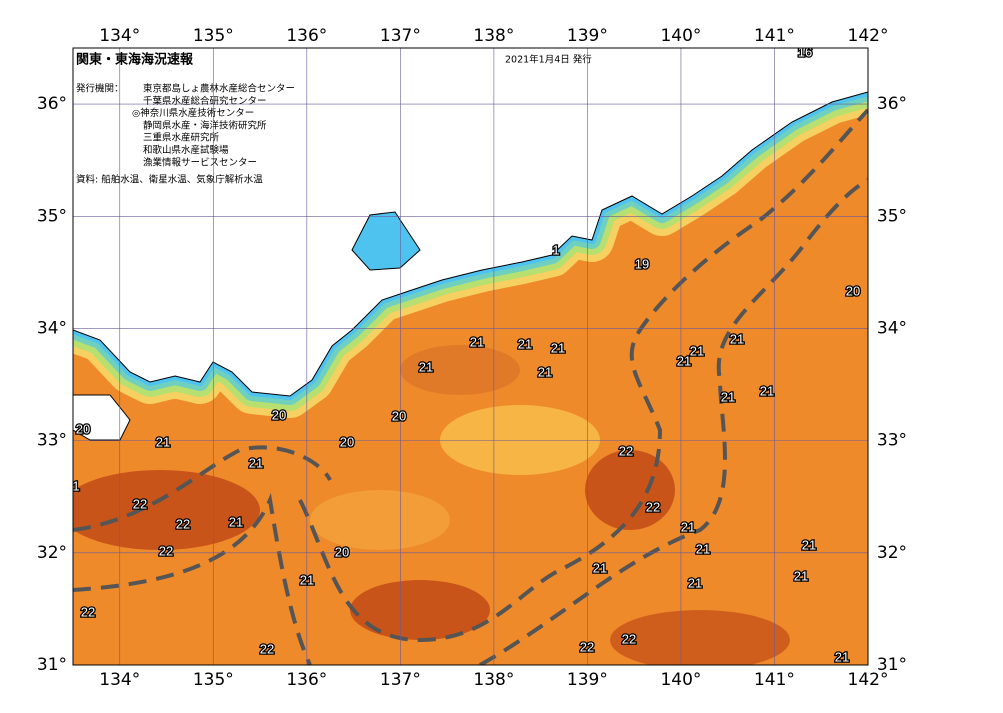 The height and width of the screenshot is (713, 1003). I want to click on bay, so click(386, 241).